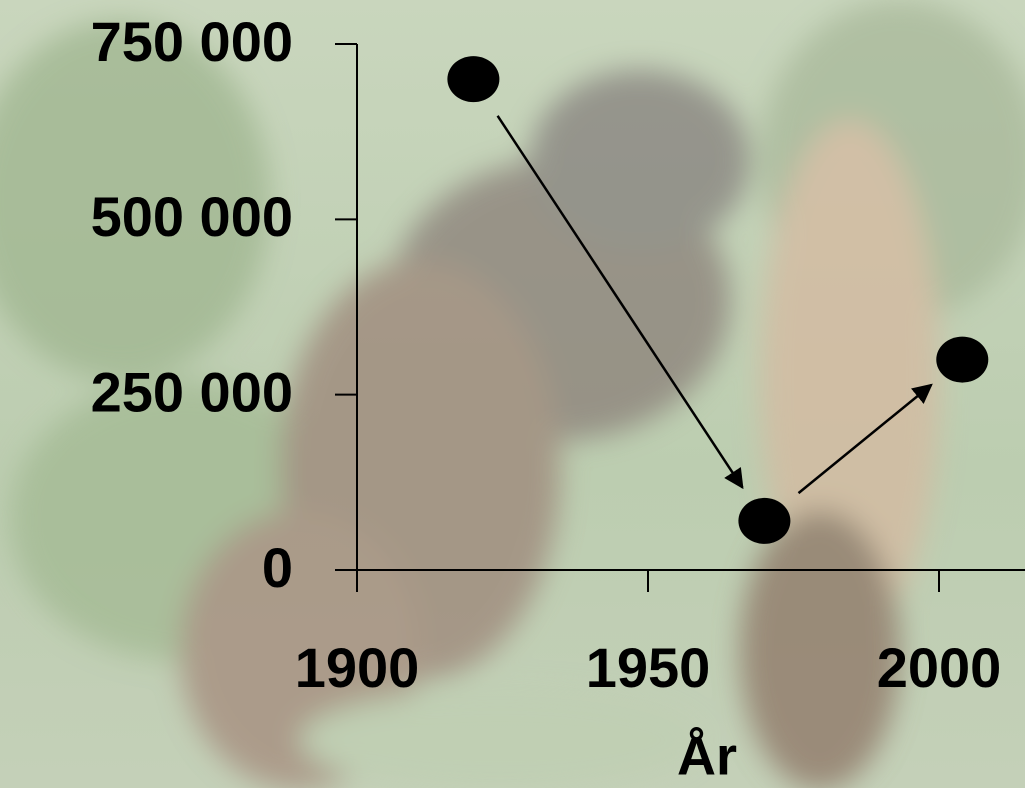 This screenshot has height=788, width=1025. I want to click on y-tick-label: 250 000, so click(192, 391).